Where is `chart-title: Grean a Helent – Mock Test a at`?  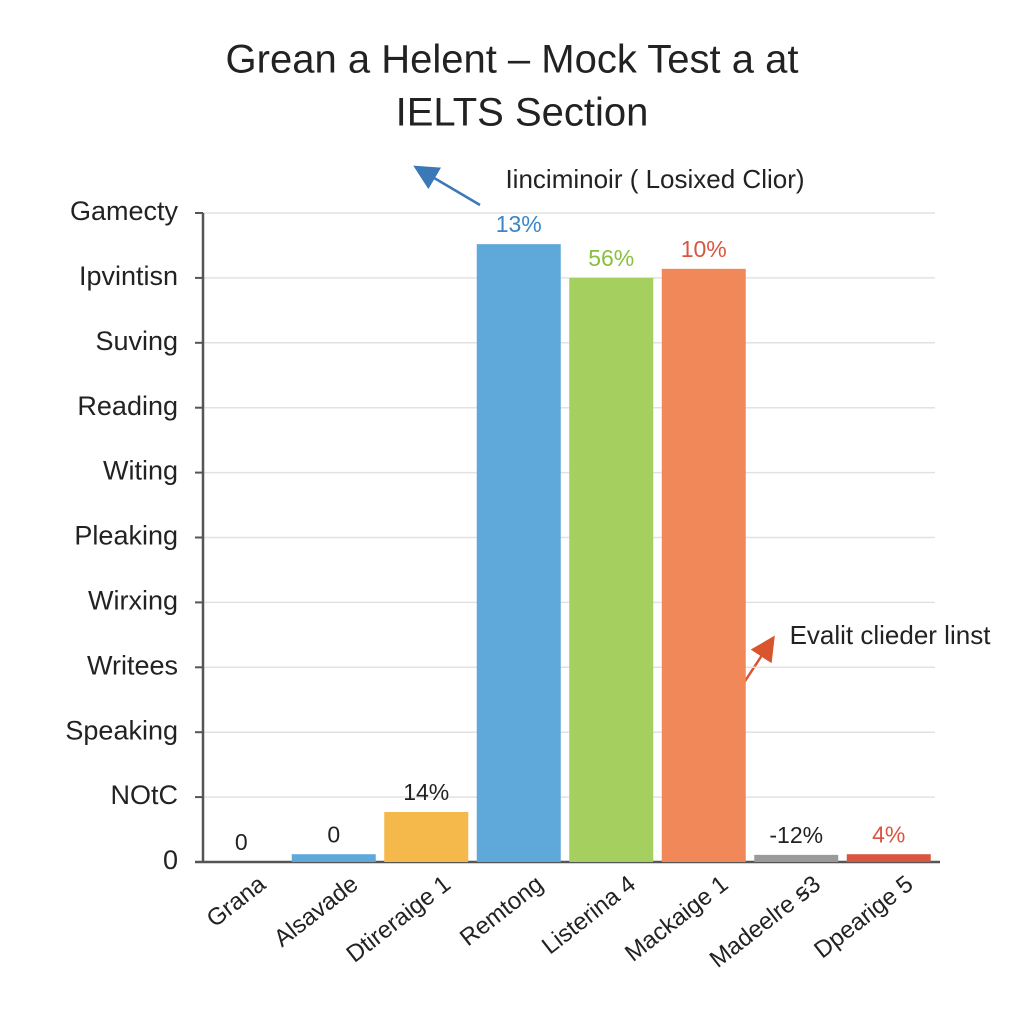 chart-title: Grean a Helent – Mock Test a at is located at coordinates (512, 60).